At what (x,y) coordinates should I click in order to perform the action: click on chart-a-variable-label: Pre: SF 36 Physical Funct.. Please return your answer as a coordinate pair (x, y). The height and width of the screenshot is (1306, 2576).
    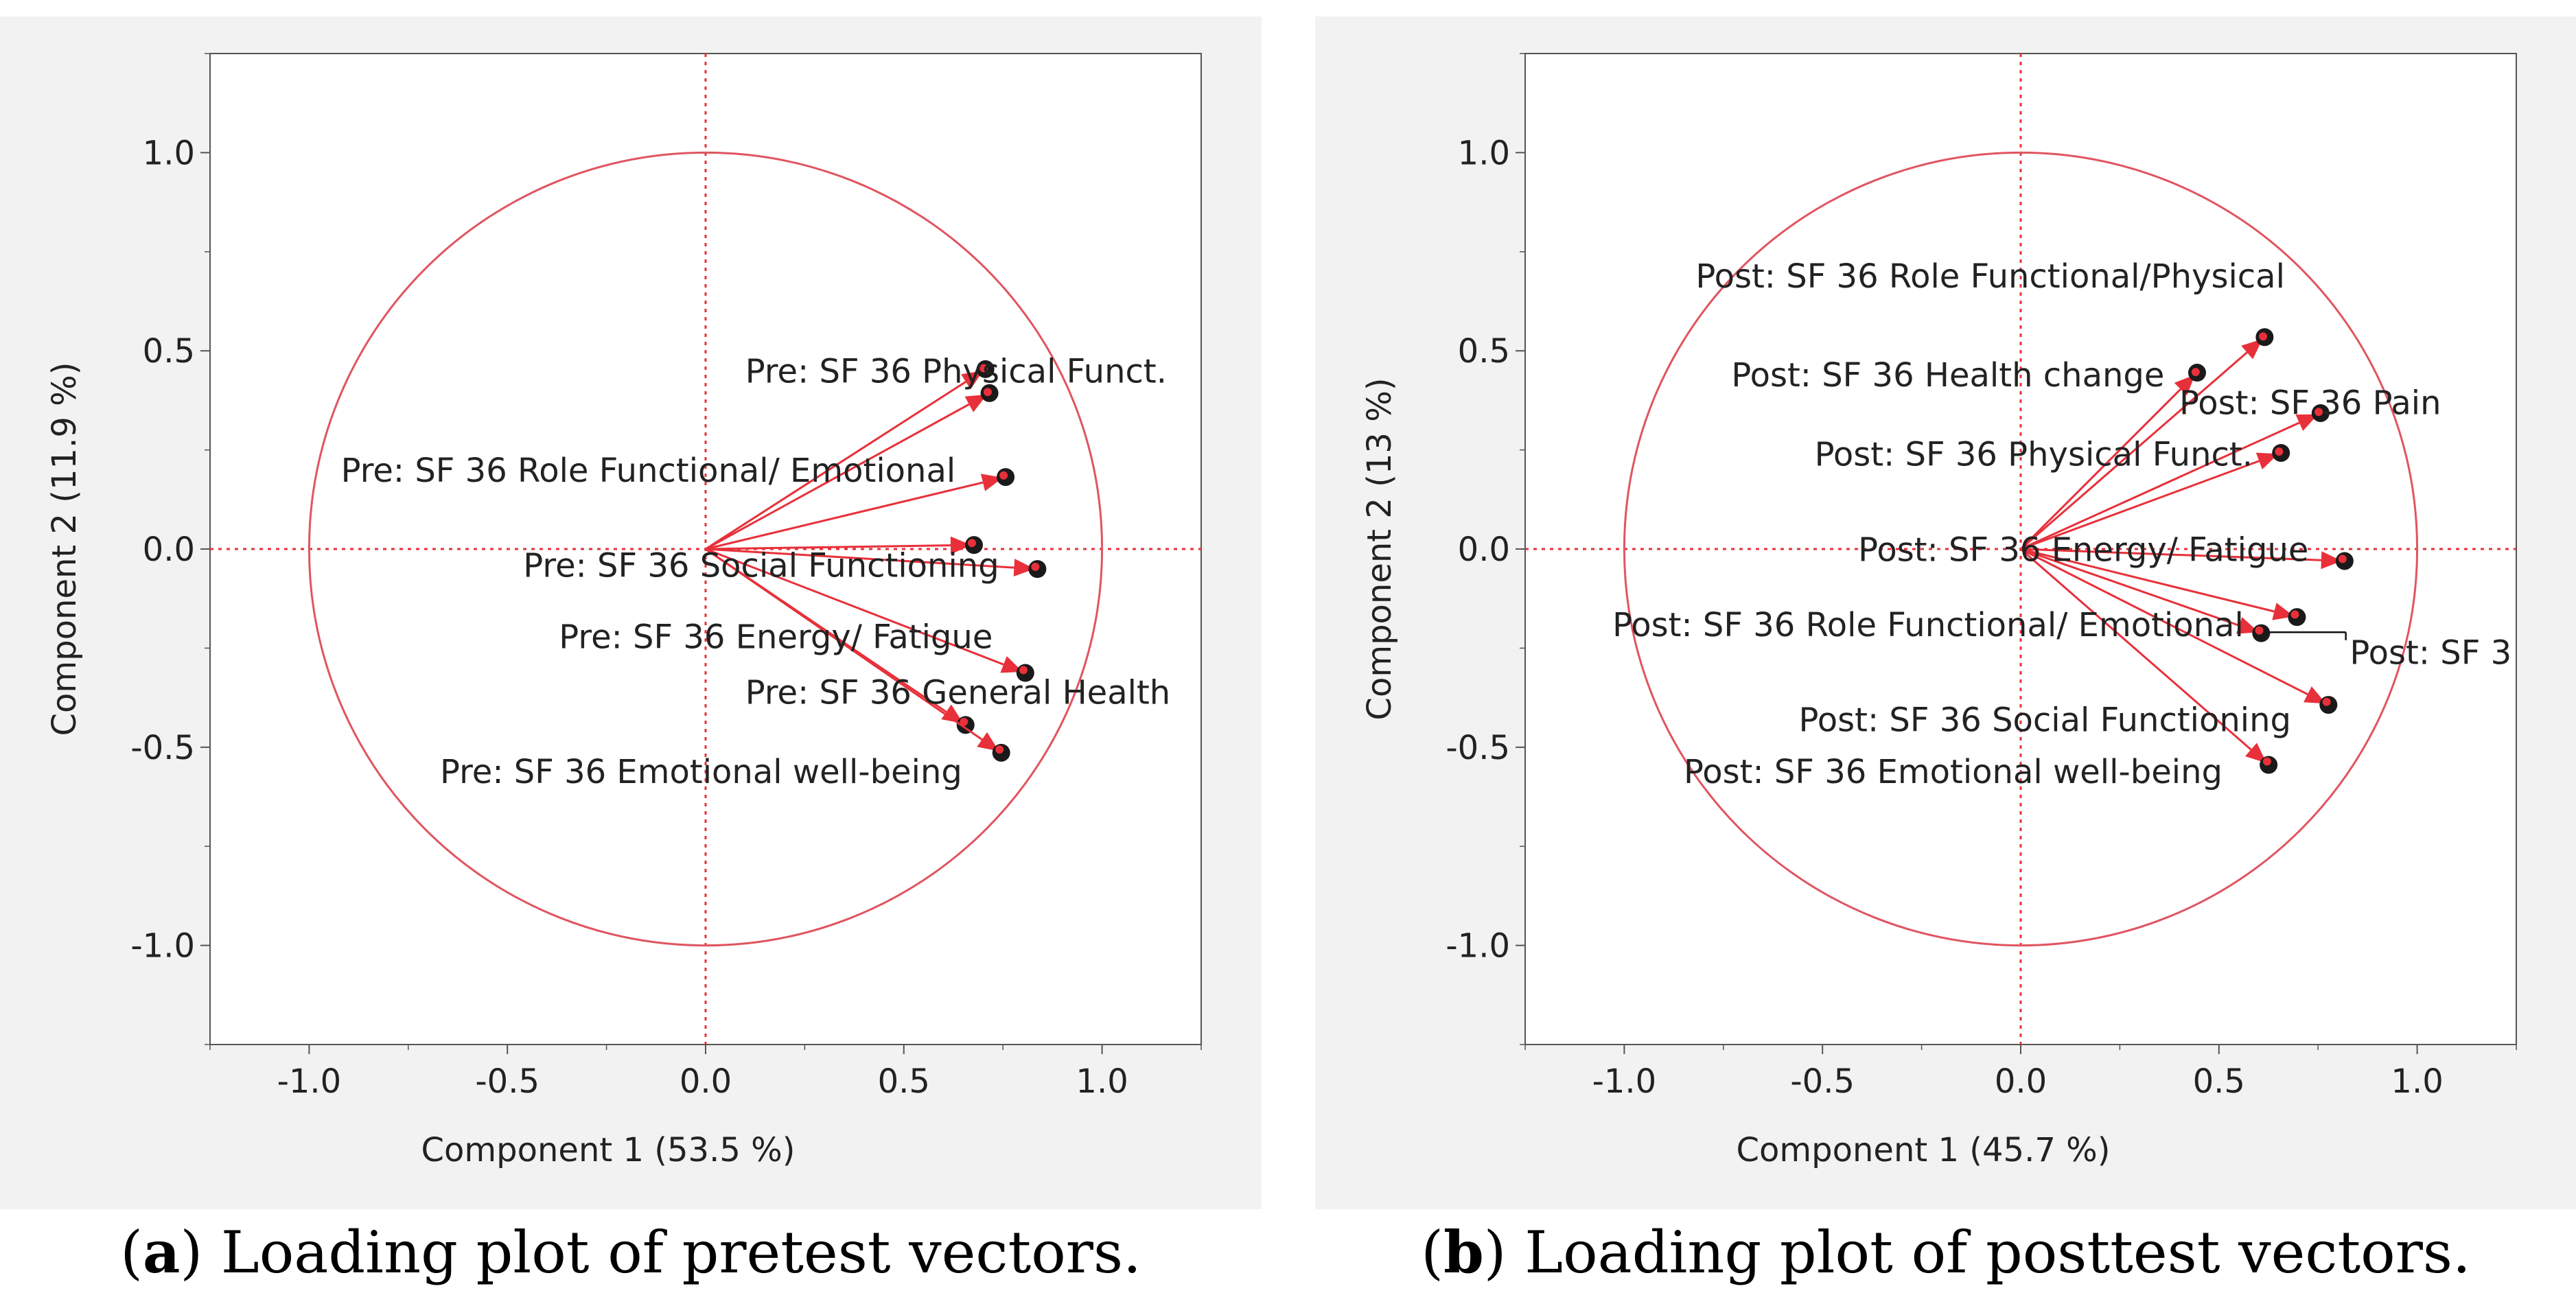
    Looking at the image, I should click on (956, 371).